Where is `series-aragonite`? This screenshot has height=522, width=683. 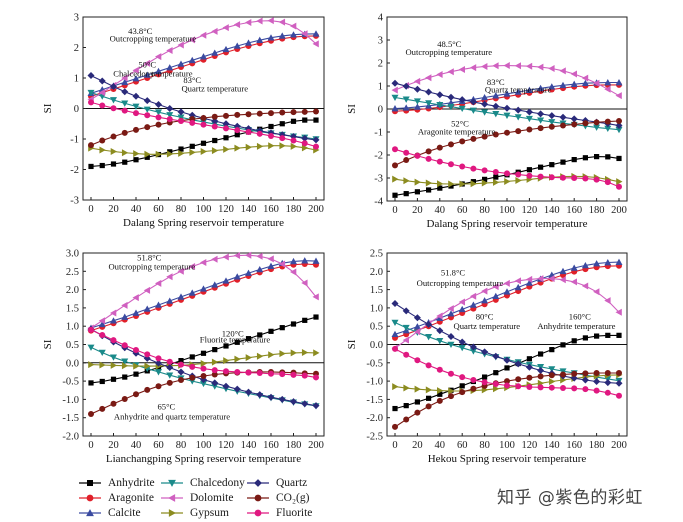
series-aragonite is located at coordinates (203, 297).